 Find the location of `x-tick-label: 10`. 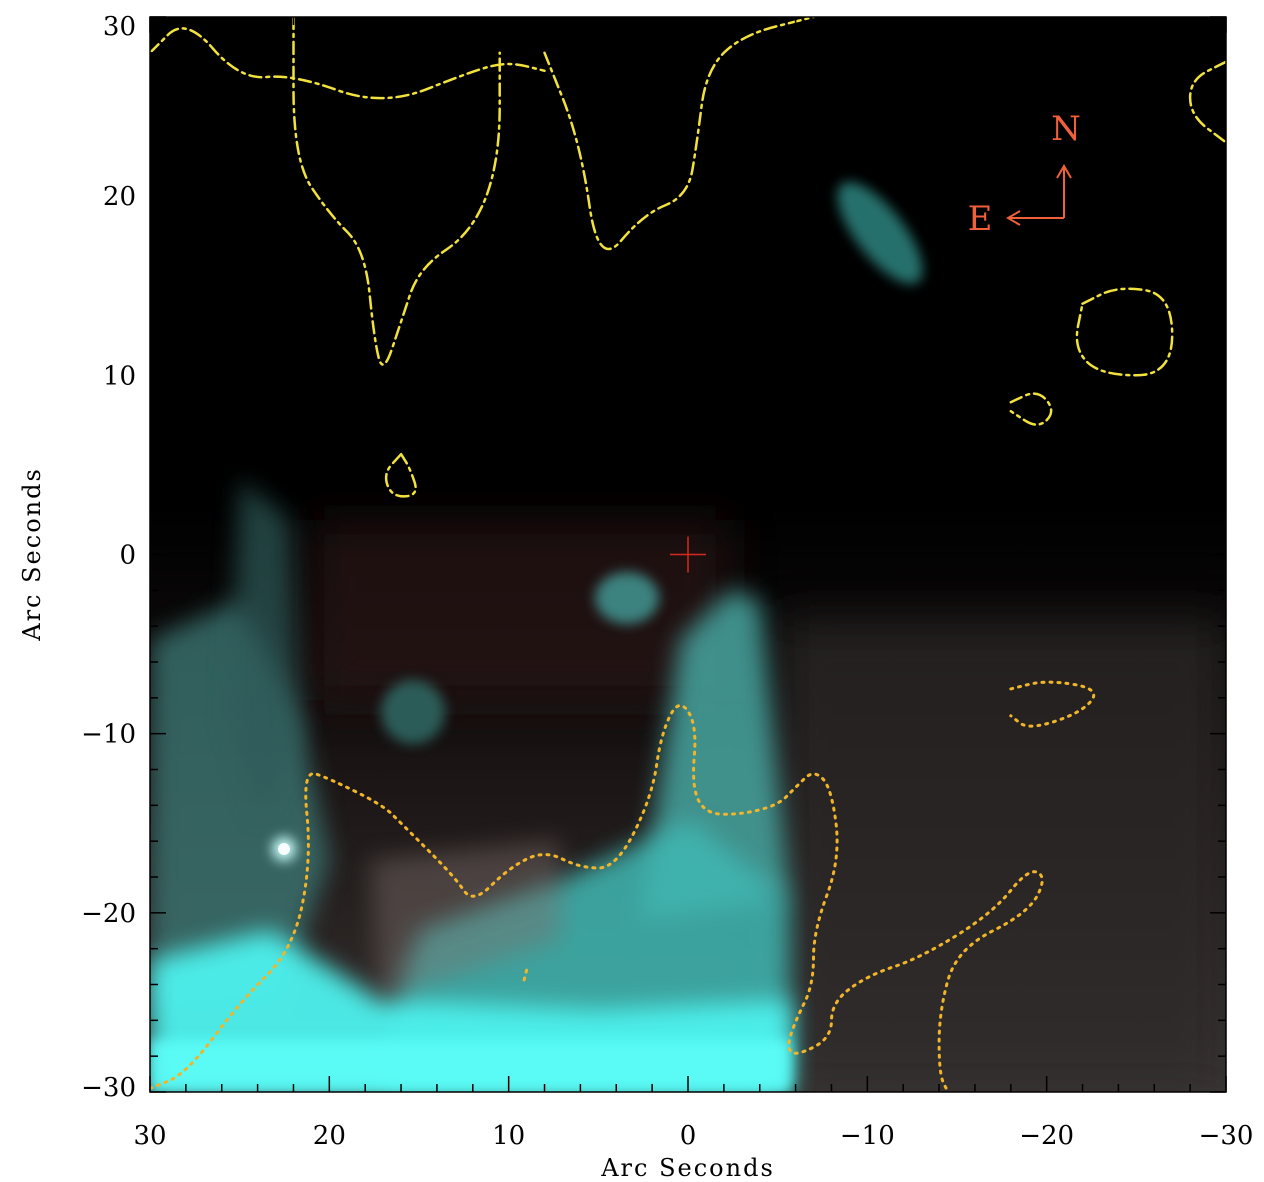

x-tick-label: 10 is located at coordinates (508, 1136).